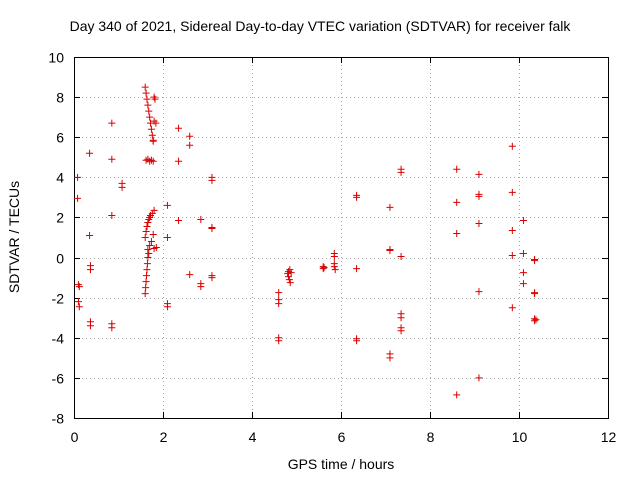 The height and width of the screenshot is (480, 640). I want to click on y-tick-label: 0, so click(60, 259).